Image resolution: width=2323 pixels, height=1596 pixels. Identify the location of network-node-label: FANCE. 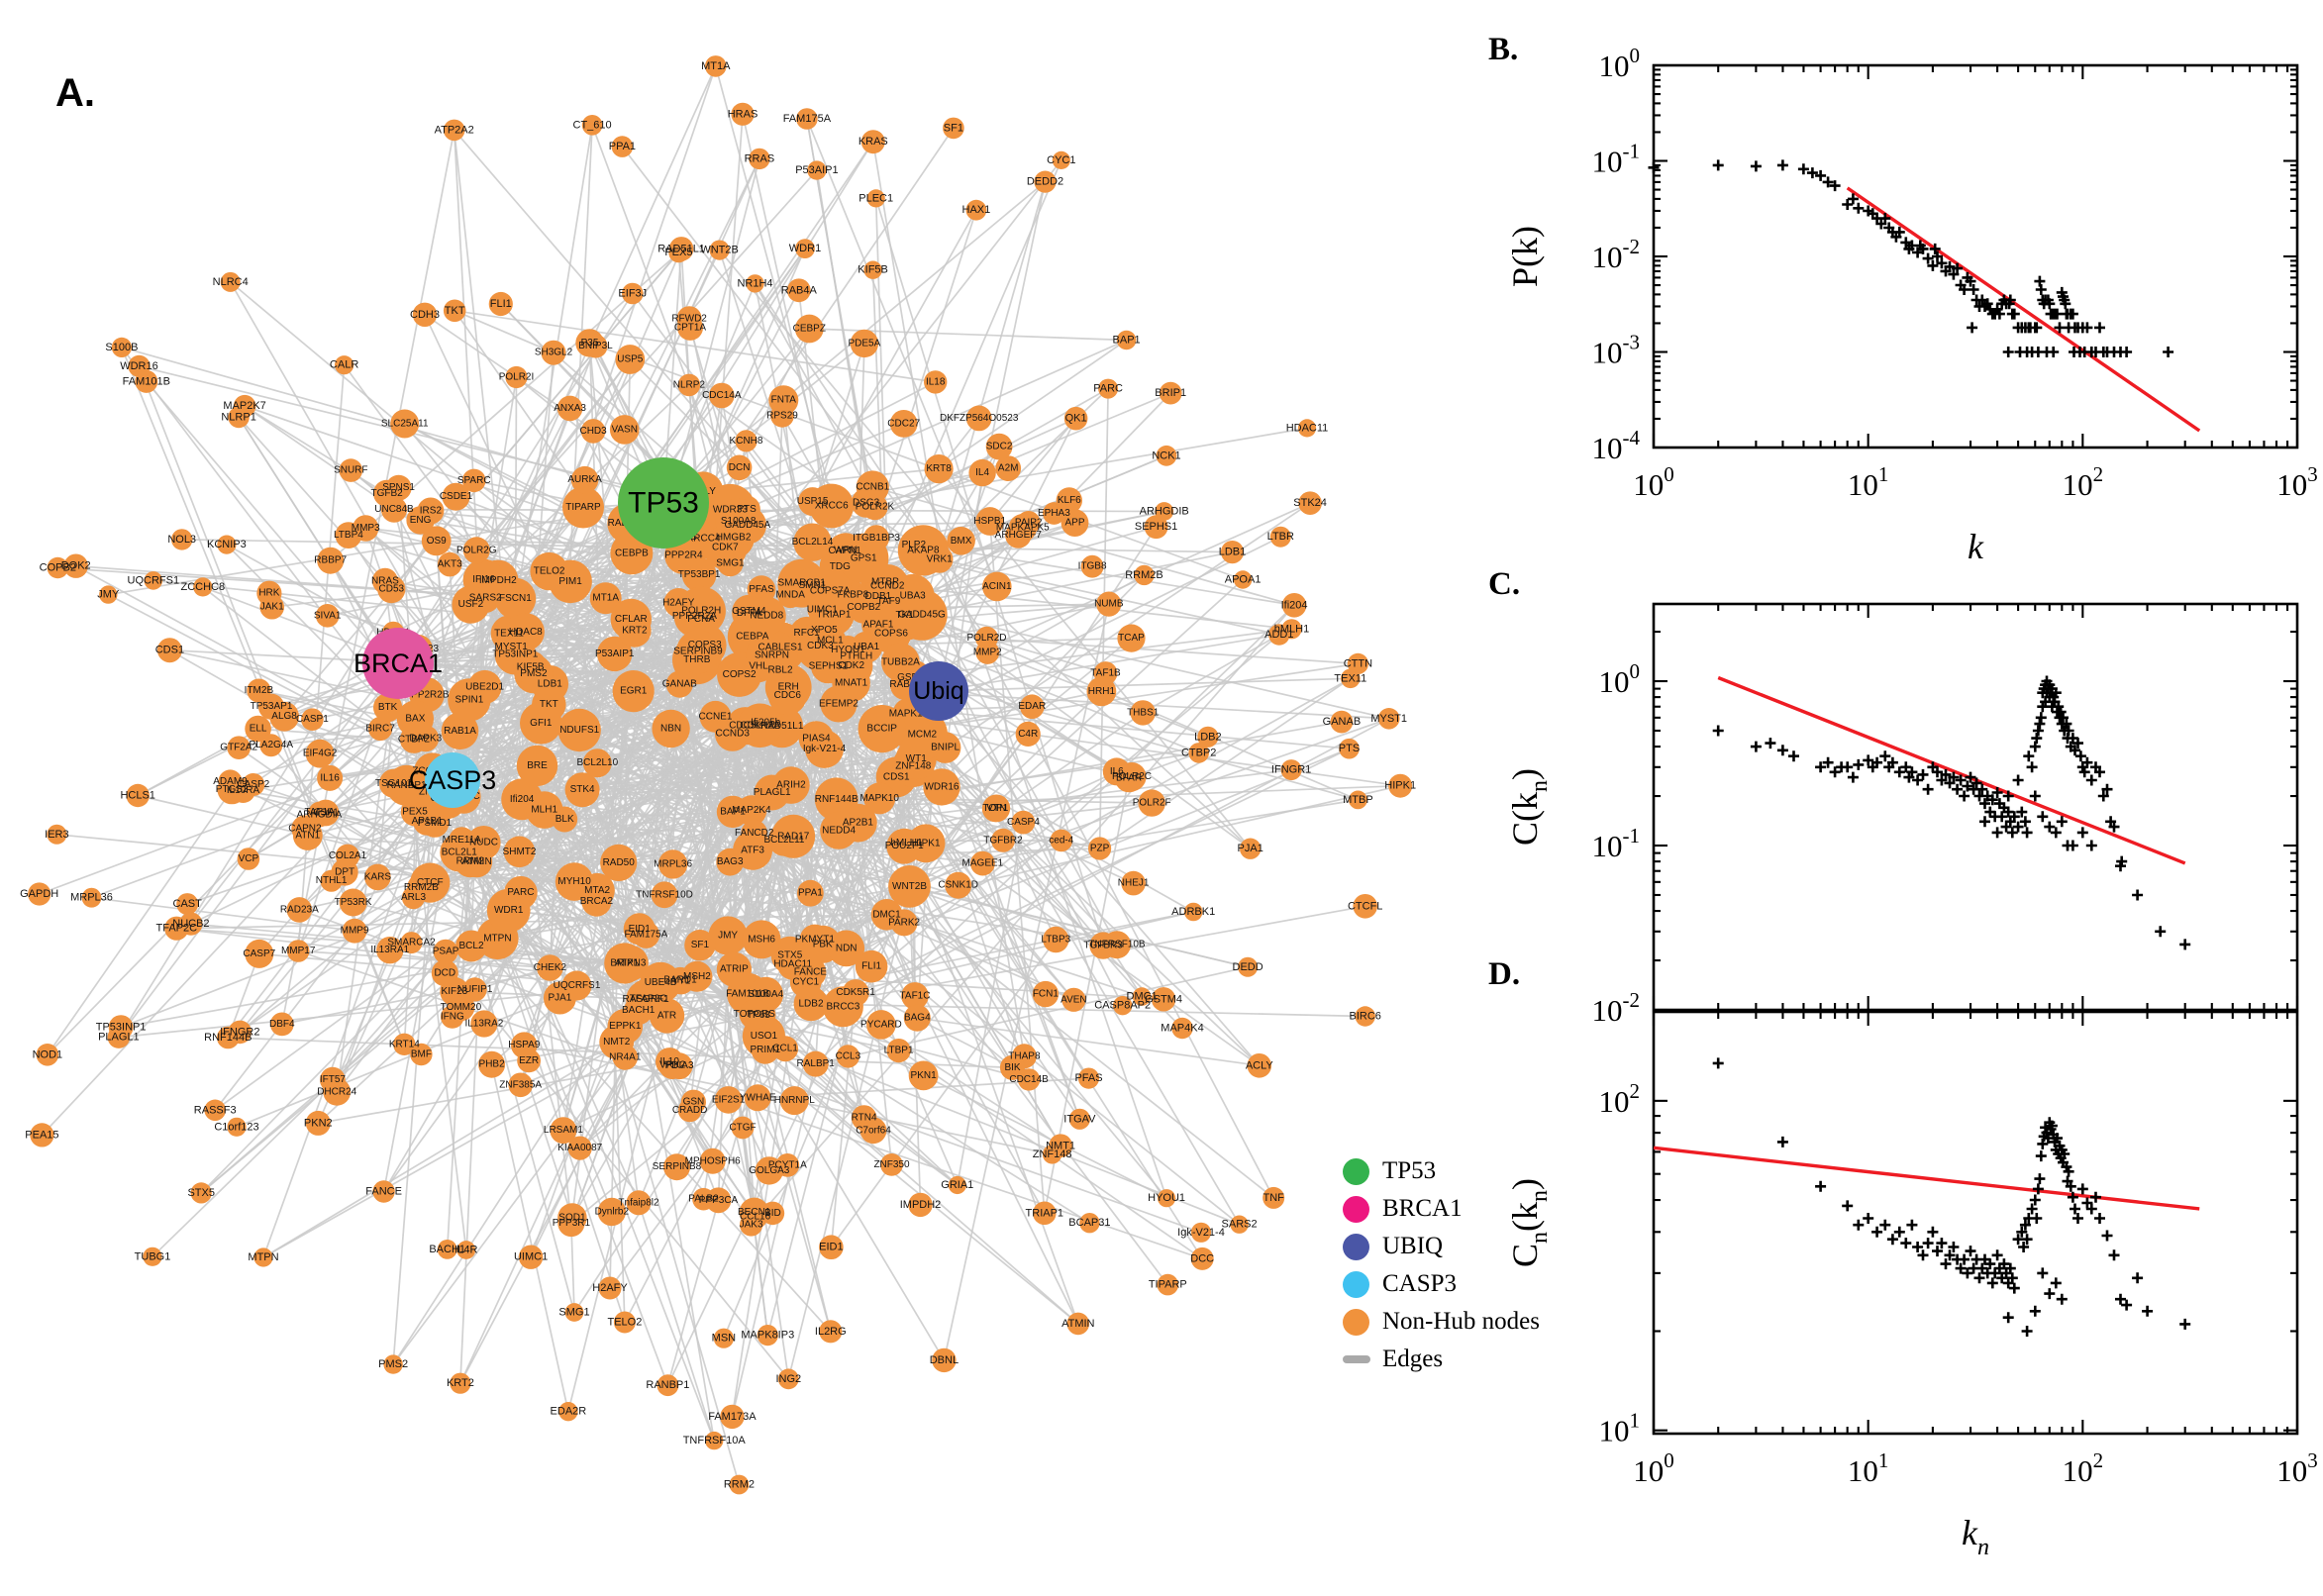
(811, 972).